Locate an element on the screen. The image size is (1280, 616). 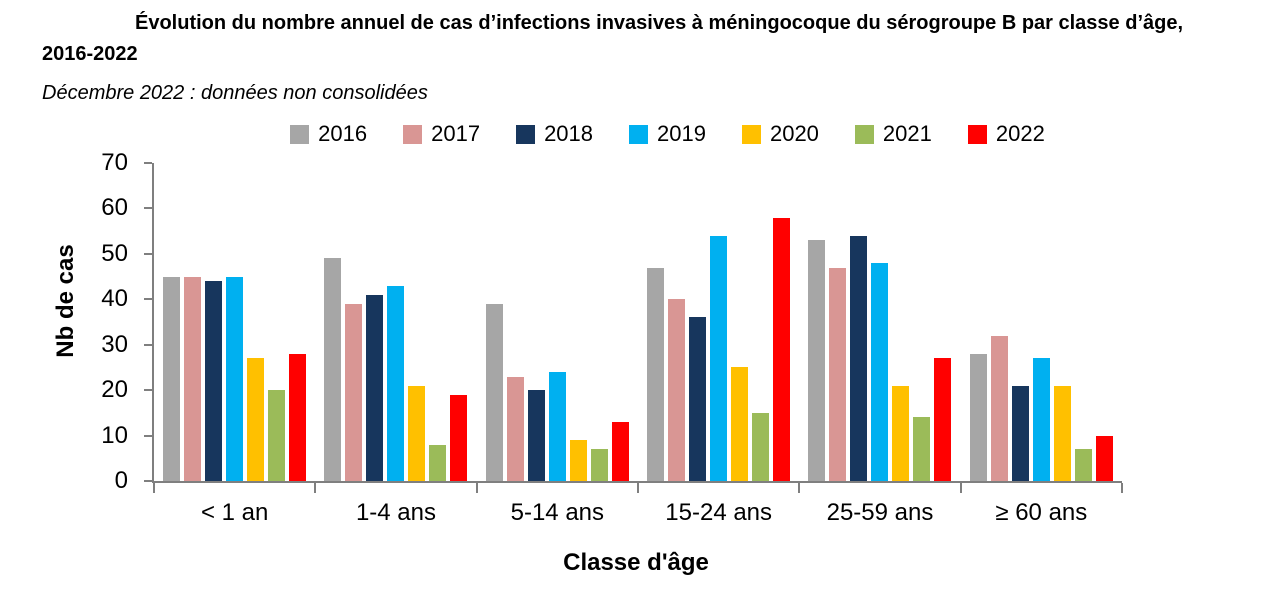
y-axis-tick-label: 60 is located at coordinates (114, 208).